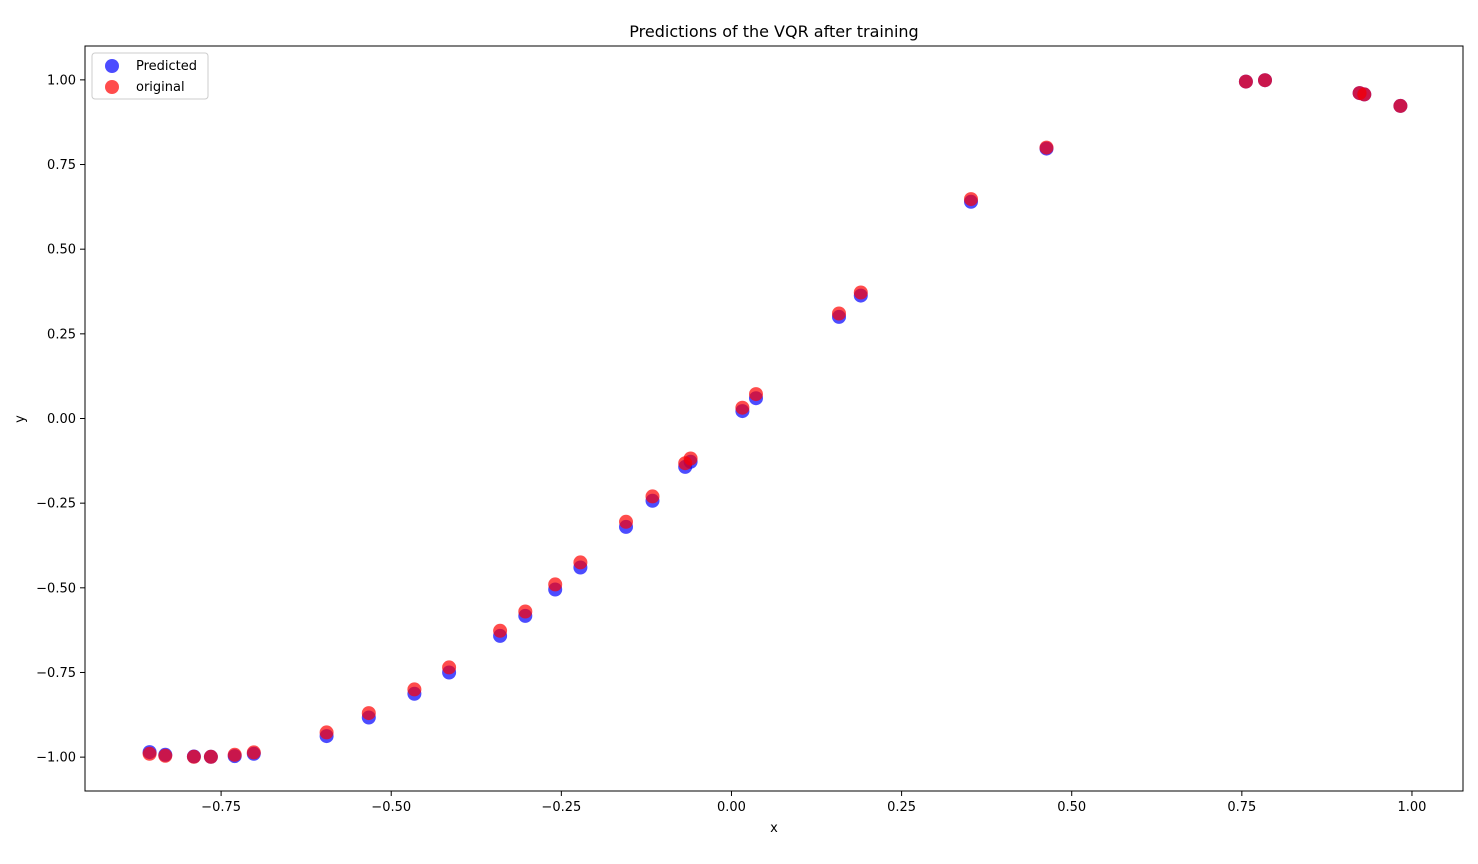 The width and height of the screenshot is (1478, 864). I want to click on x-tick-label: −0.75, so click(221, 807).